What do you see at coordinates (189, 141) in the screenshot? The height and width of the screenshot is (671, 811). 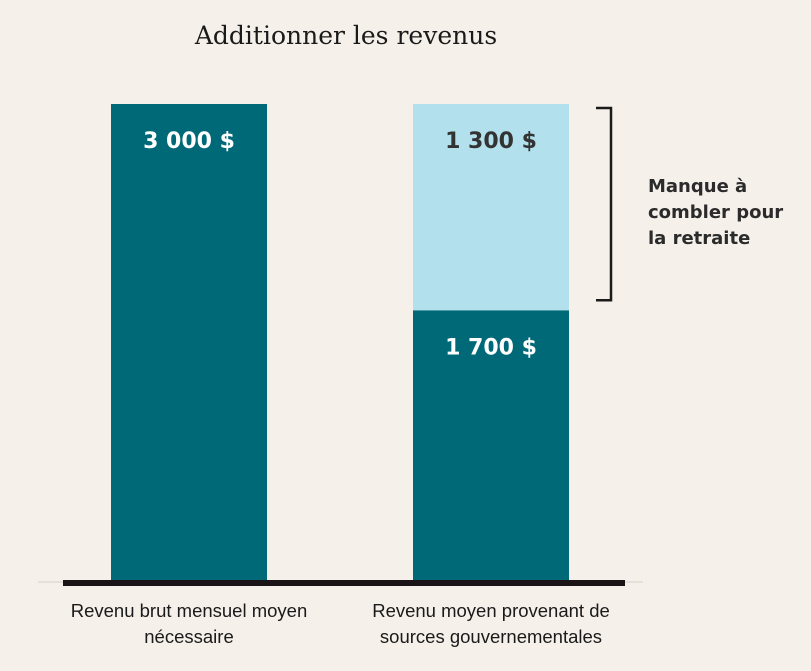 I see `value-label: 3 000 $` at bounding box center [189, 141].